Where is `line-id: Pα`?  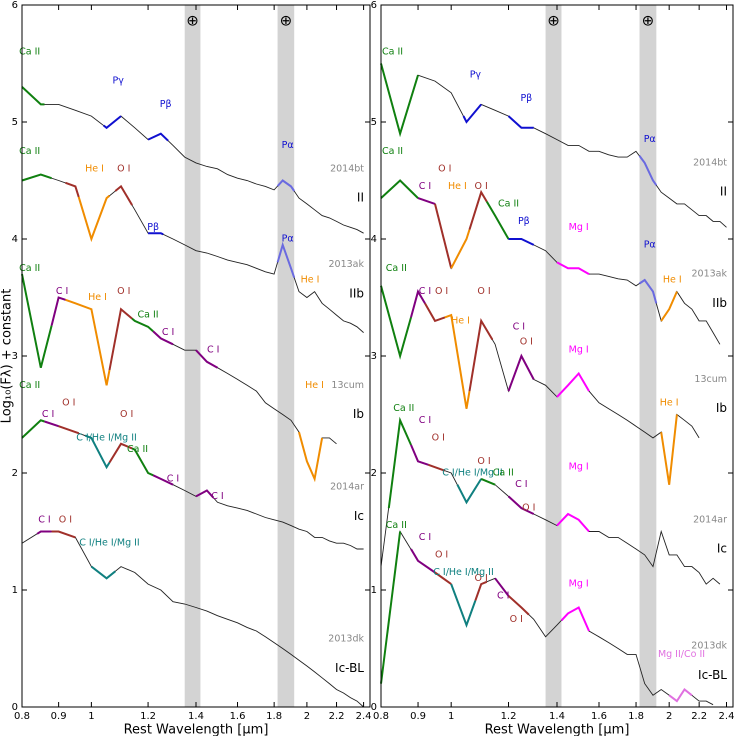
line-id: Pα is located at coordinates (288, 239).